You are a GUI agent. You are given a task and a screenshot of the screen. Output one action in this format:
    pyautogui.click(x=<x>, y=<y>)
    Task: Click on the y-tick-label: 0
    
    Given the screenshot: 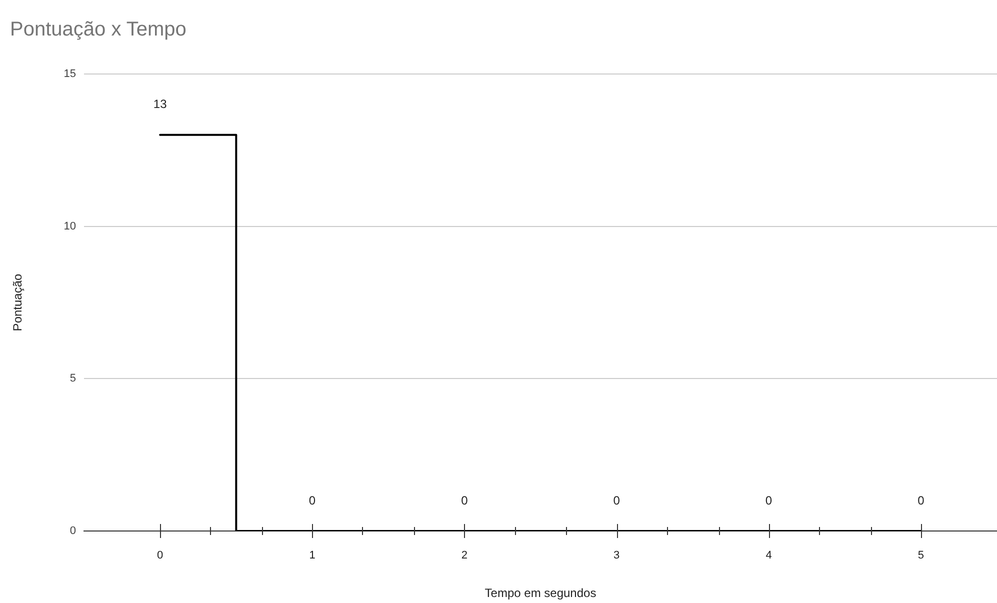 What is the action you would take?
    pyautogui.click(x=73, y=531)
    